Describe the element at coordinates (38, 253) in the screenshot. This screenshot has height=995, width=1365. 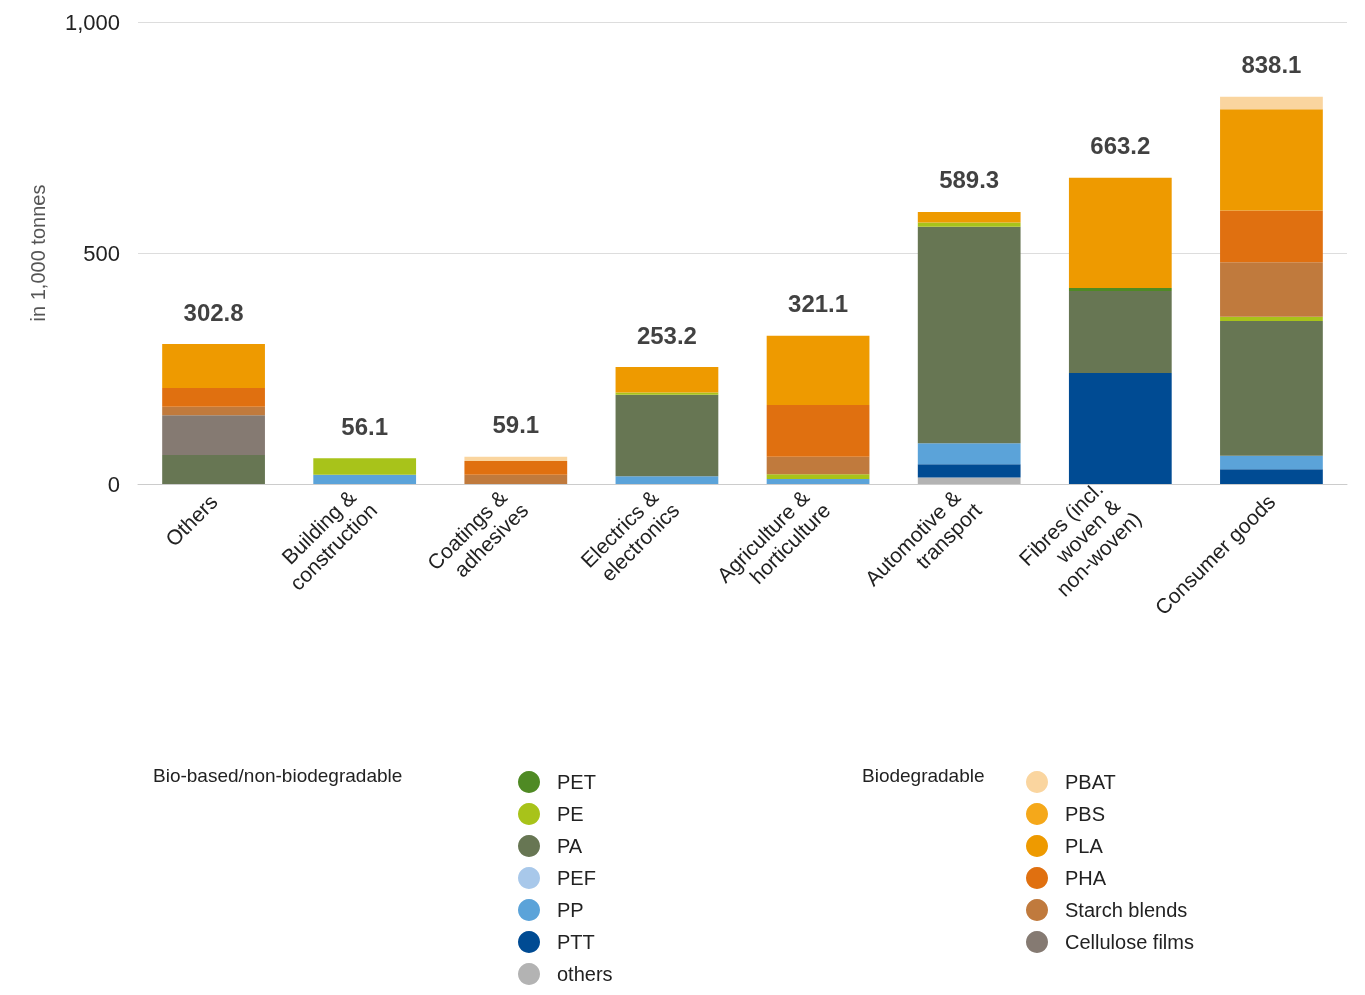
I see `y-axis-title: in 1,000 tonnes` at that location.